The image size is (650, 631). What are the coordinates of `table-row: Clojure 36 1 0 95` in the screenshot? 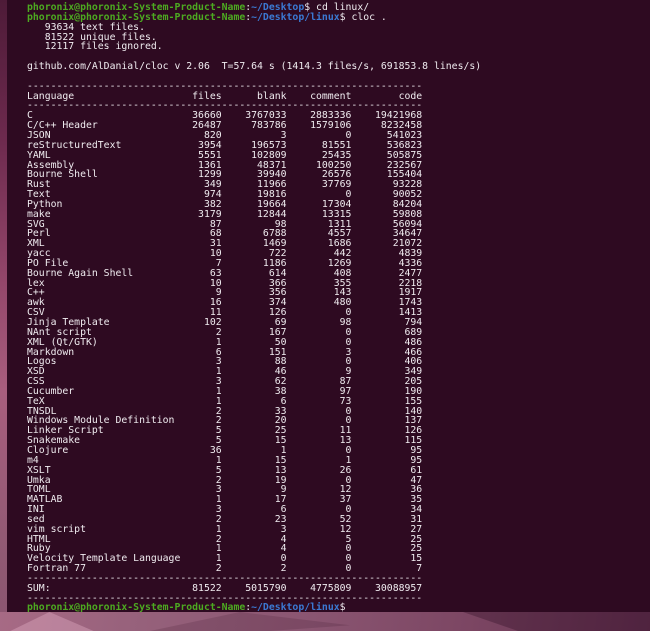 It's located at (225, 450).